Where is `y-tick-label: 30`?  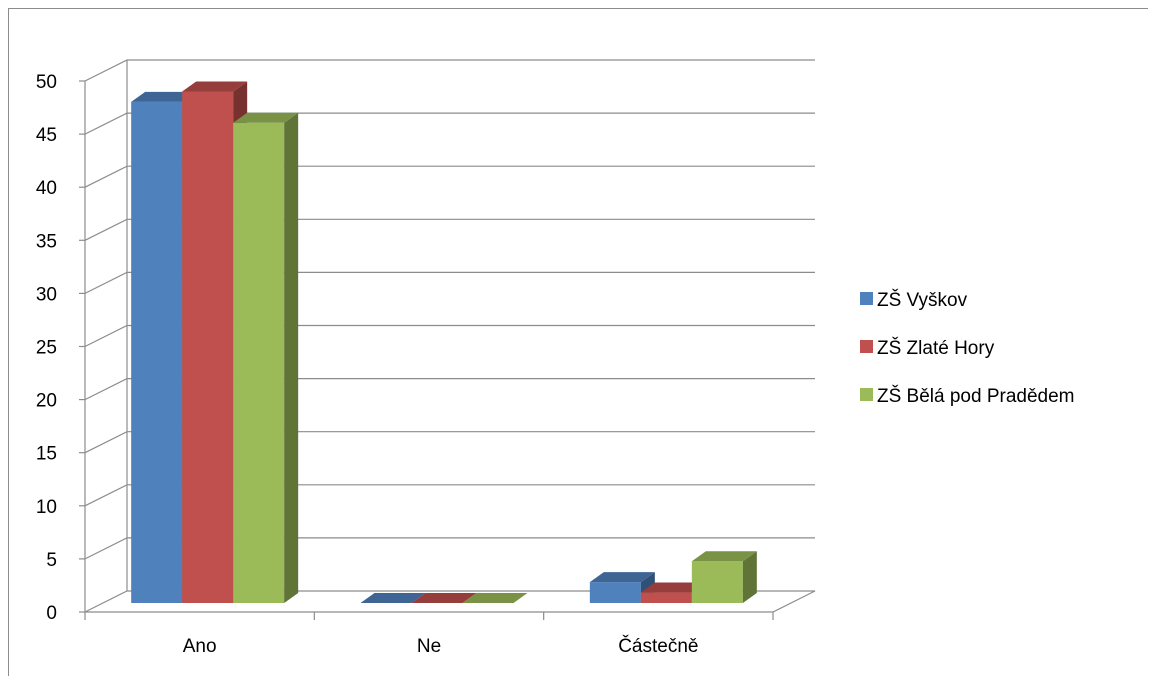 y-tick-label: 30 is located at coordinates (46, 294).